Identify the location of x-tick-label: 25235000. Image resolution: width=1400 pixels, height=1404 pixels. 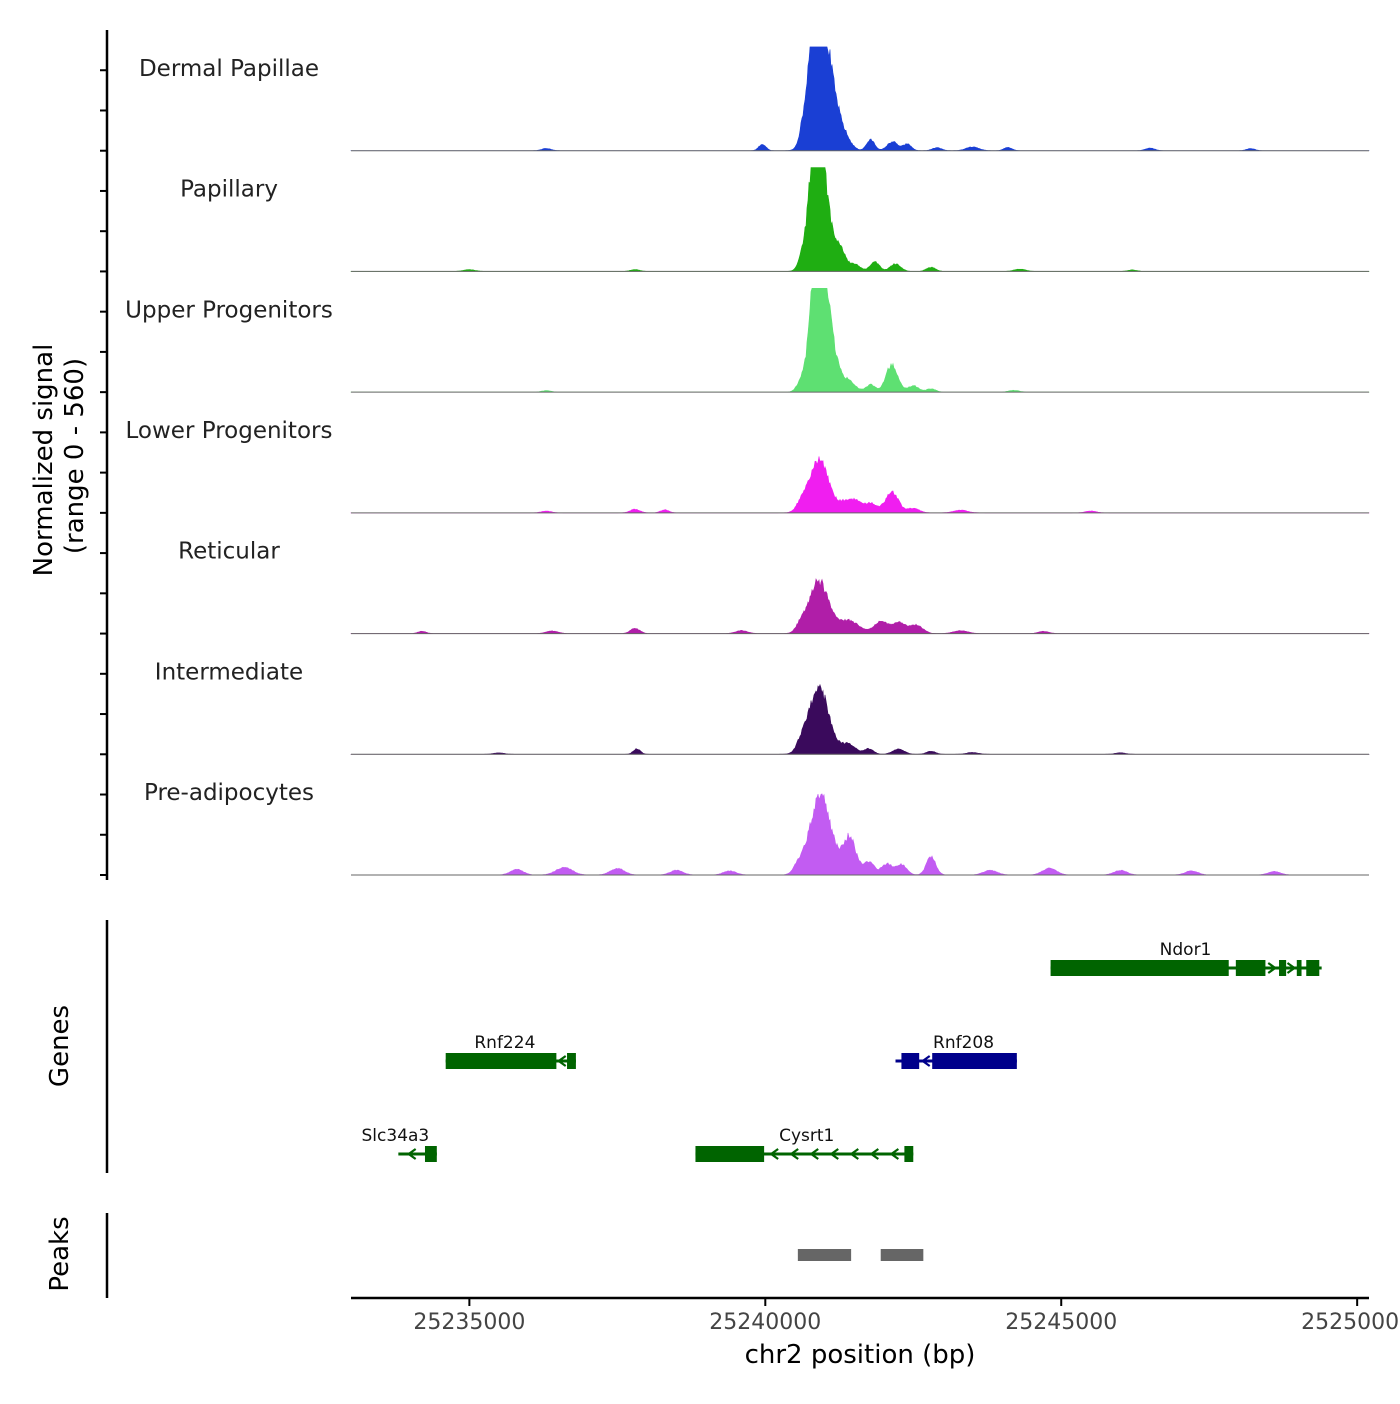
(469, 1322).